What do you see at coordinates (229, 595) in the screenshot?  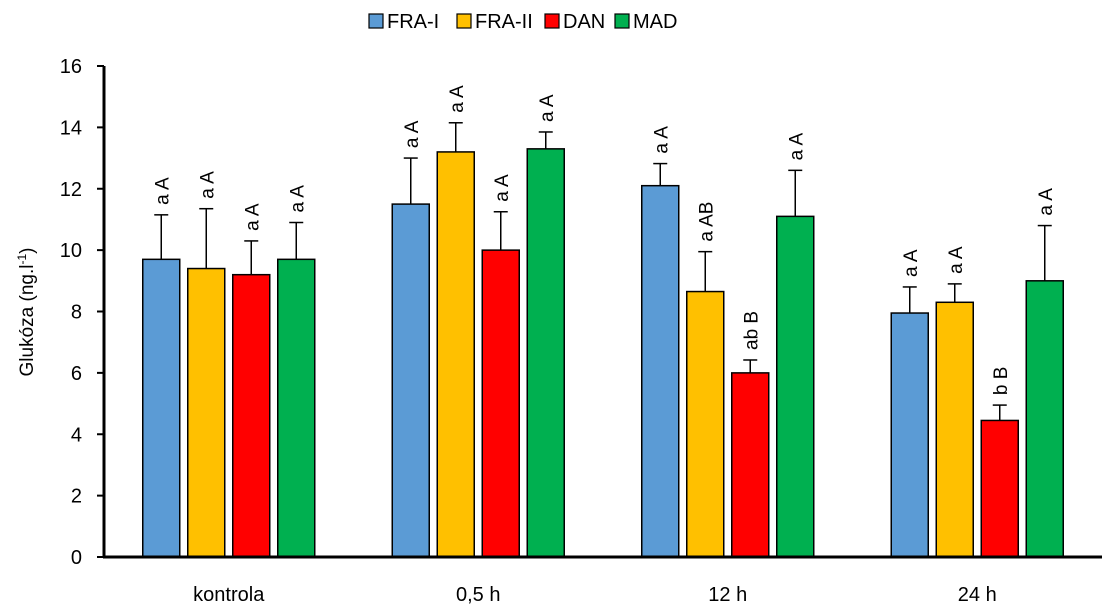 I see `x-category-label: kontrola` at bounding box center [229, 595].